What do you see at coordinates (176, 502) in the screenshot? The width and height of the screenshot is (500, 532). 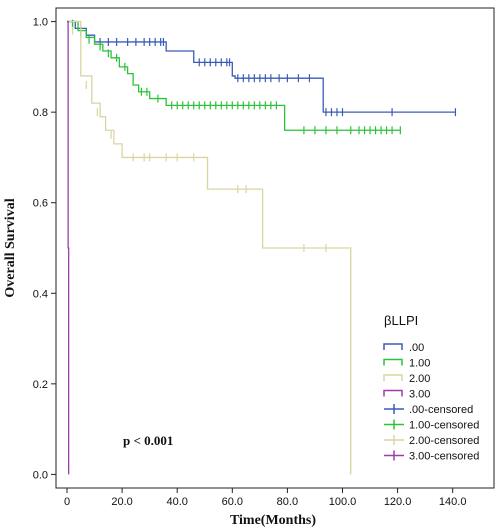 I see `x-tick-label: 40.0` at bounding box center [176, 502].